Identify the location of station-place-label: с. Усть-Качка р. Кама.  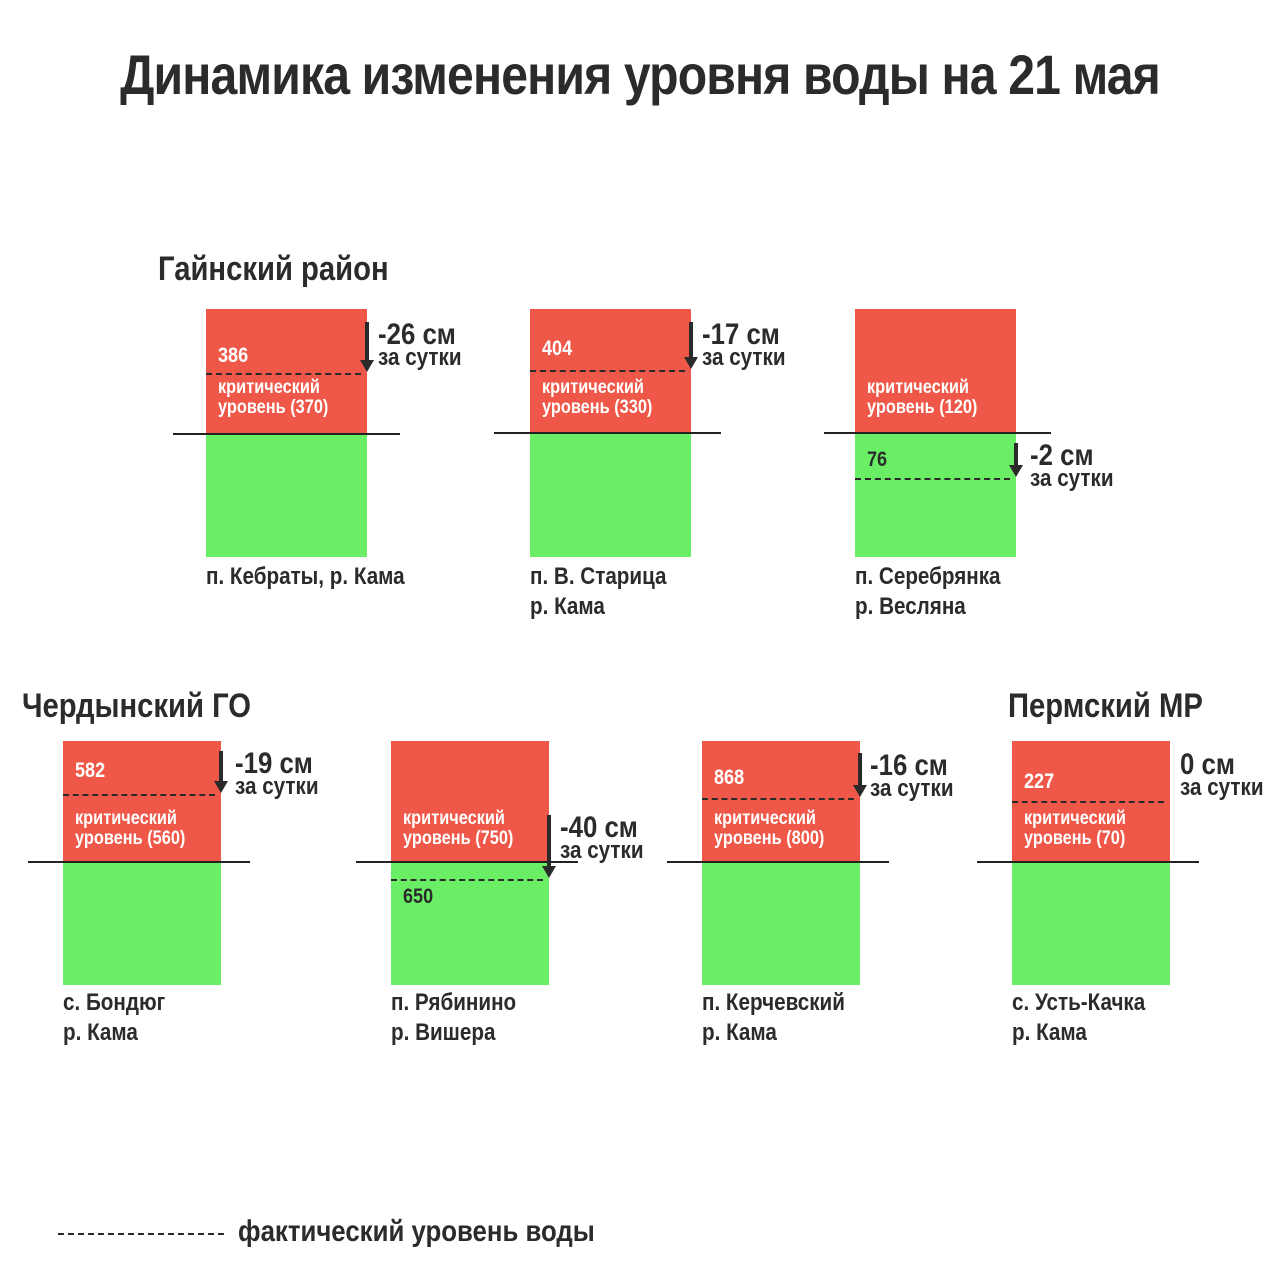
(1078, 1018).